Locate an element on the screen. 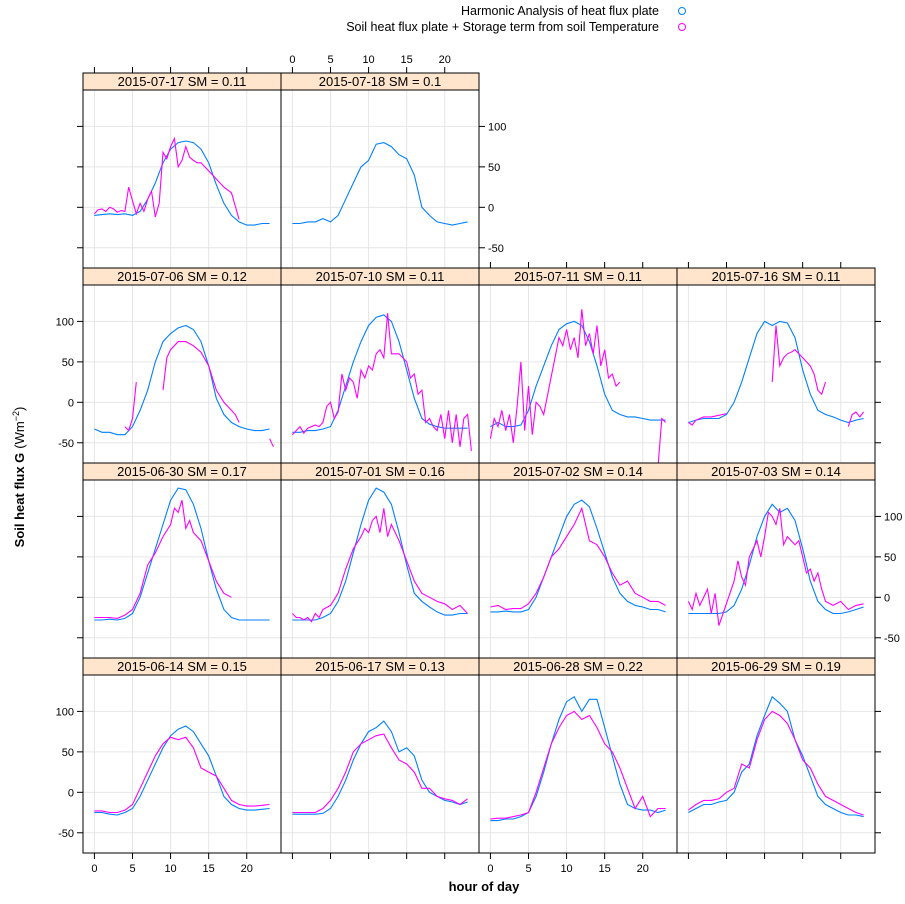 Image resolution: width=905 pixels, height=904 pixels. panel: 2015-07-16 SM = 0.11 is located at coordinates (776, 365).